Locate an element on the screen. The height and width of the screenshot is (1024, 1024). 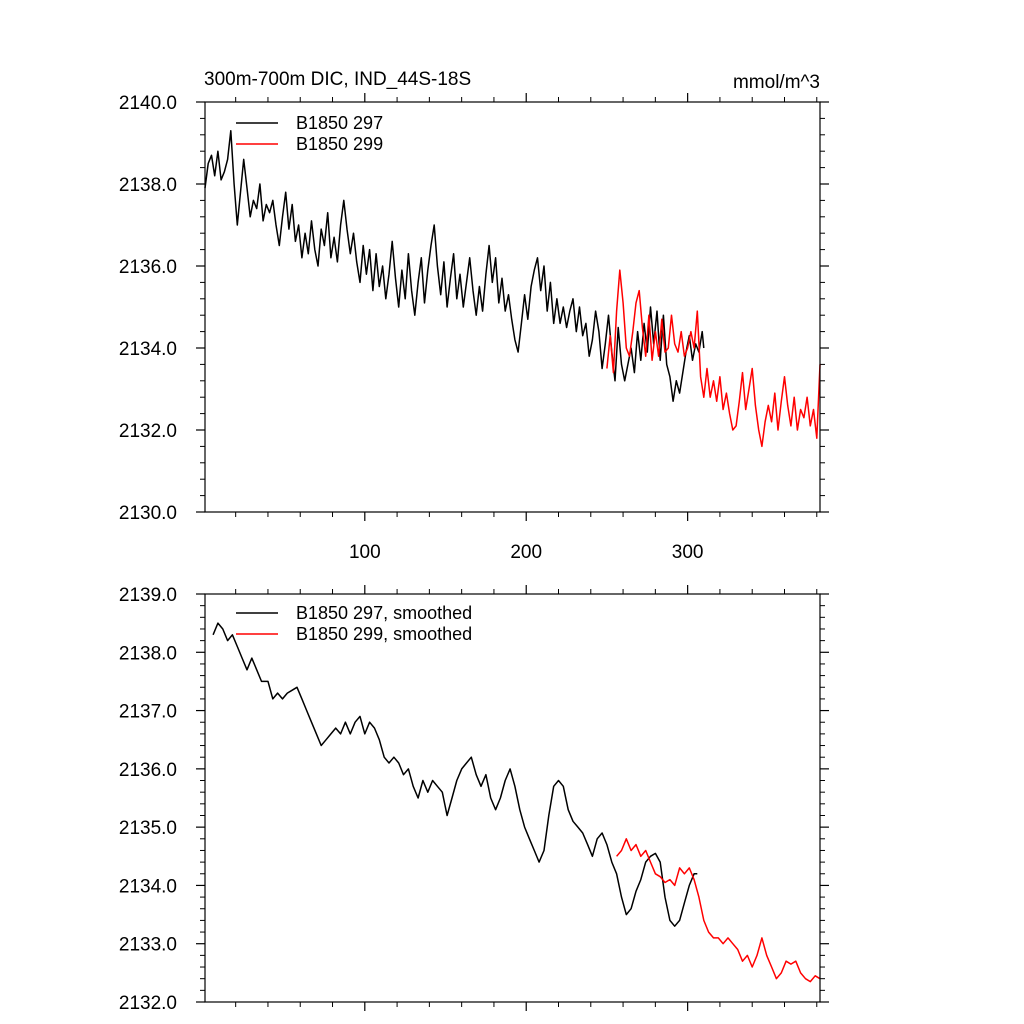
x-tick-label: 200 is located at coordinates (526, 552).